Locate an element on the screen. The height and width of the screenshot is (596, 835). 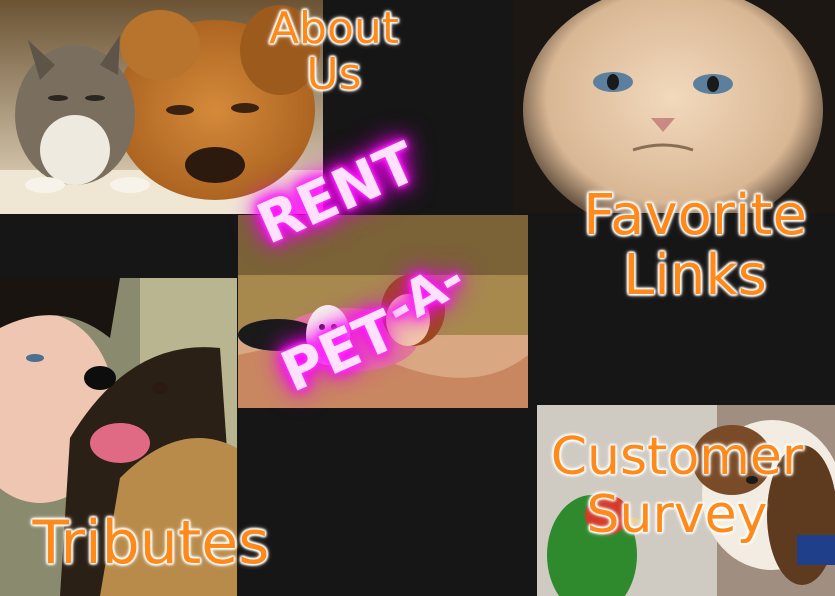
tributes-link: Tributes is located at coordinates (151, 543).